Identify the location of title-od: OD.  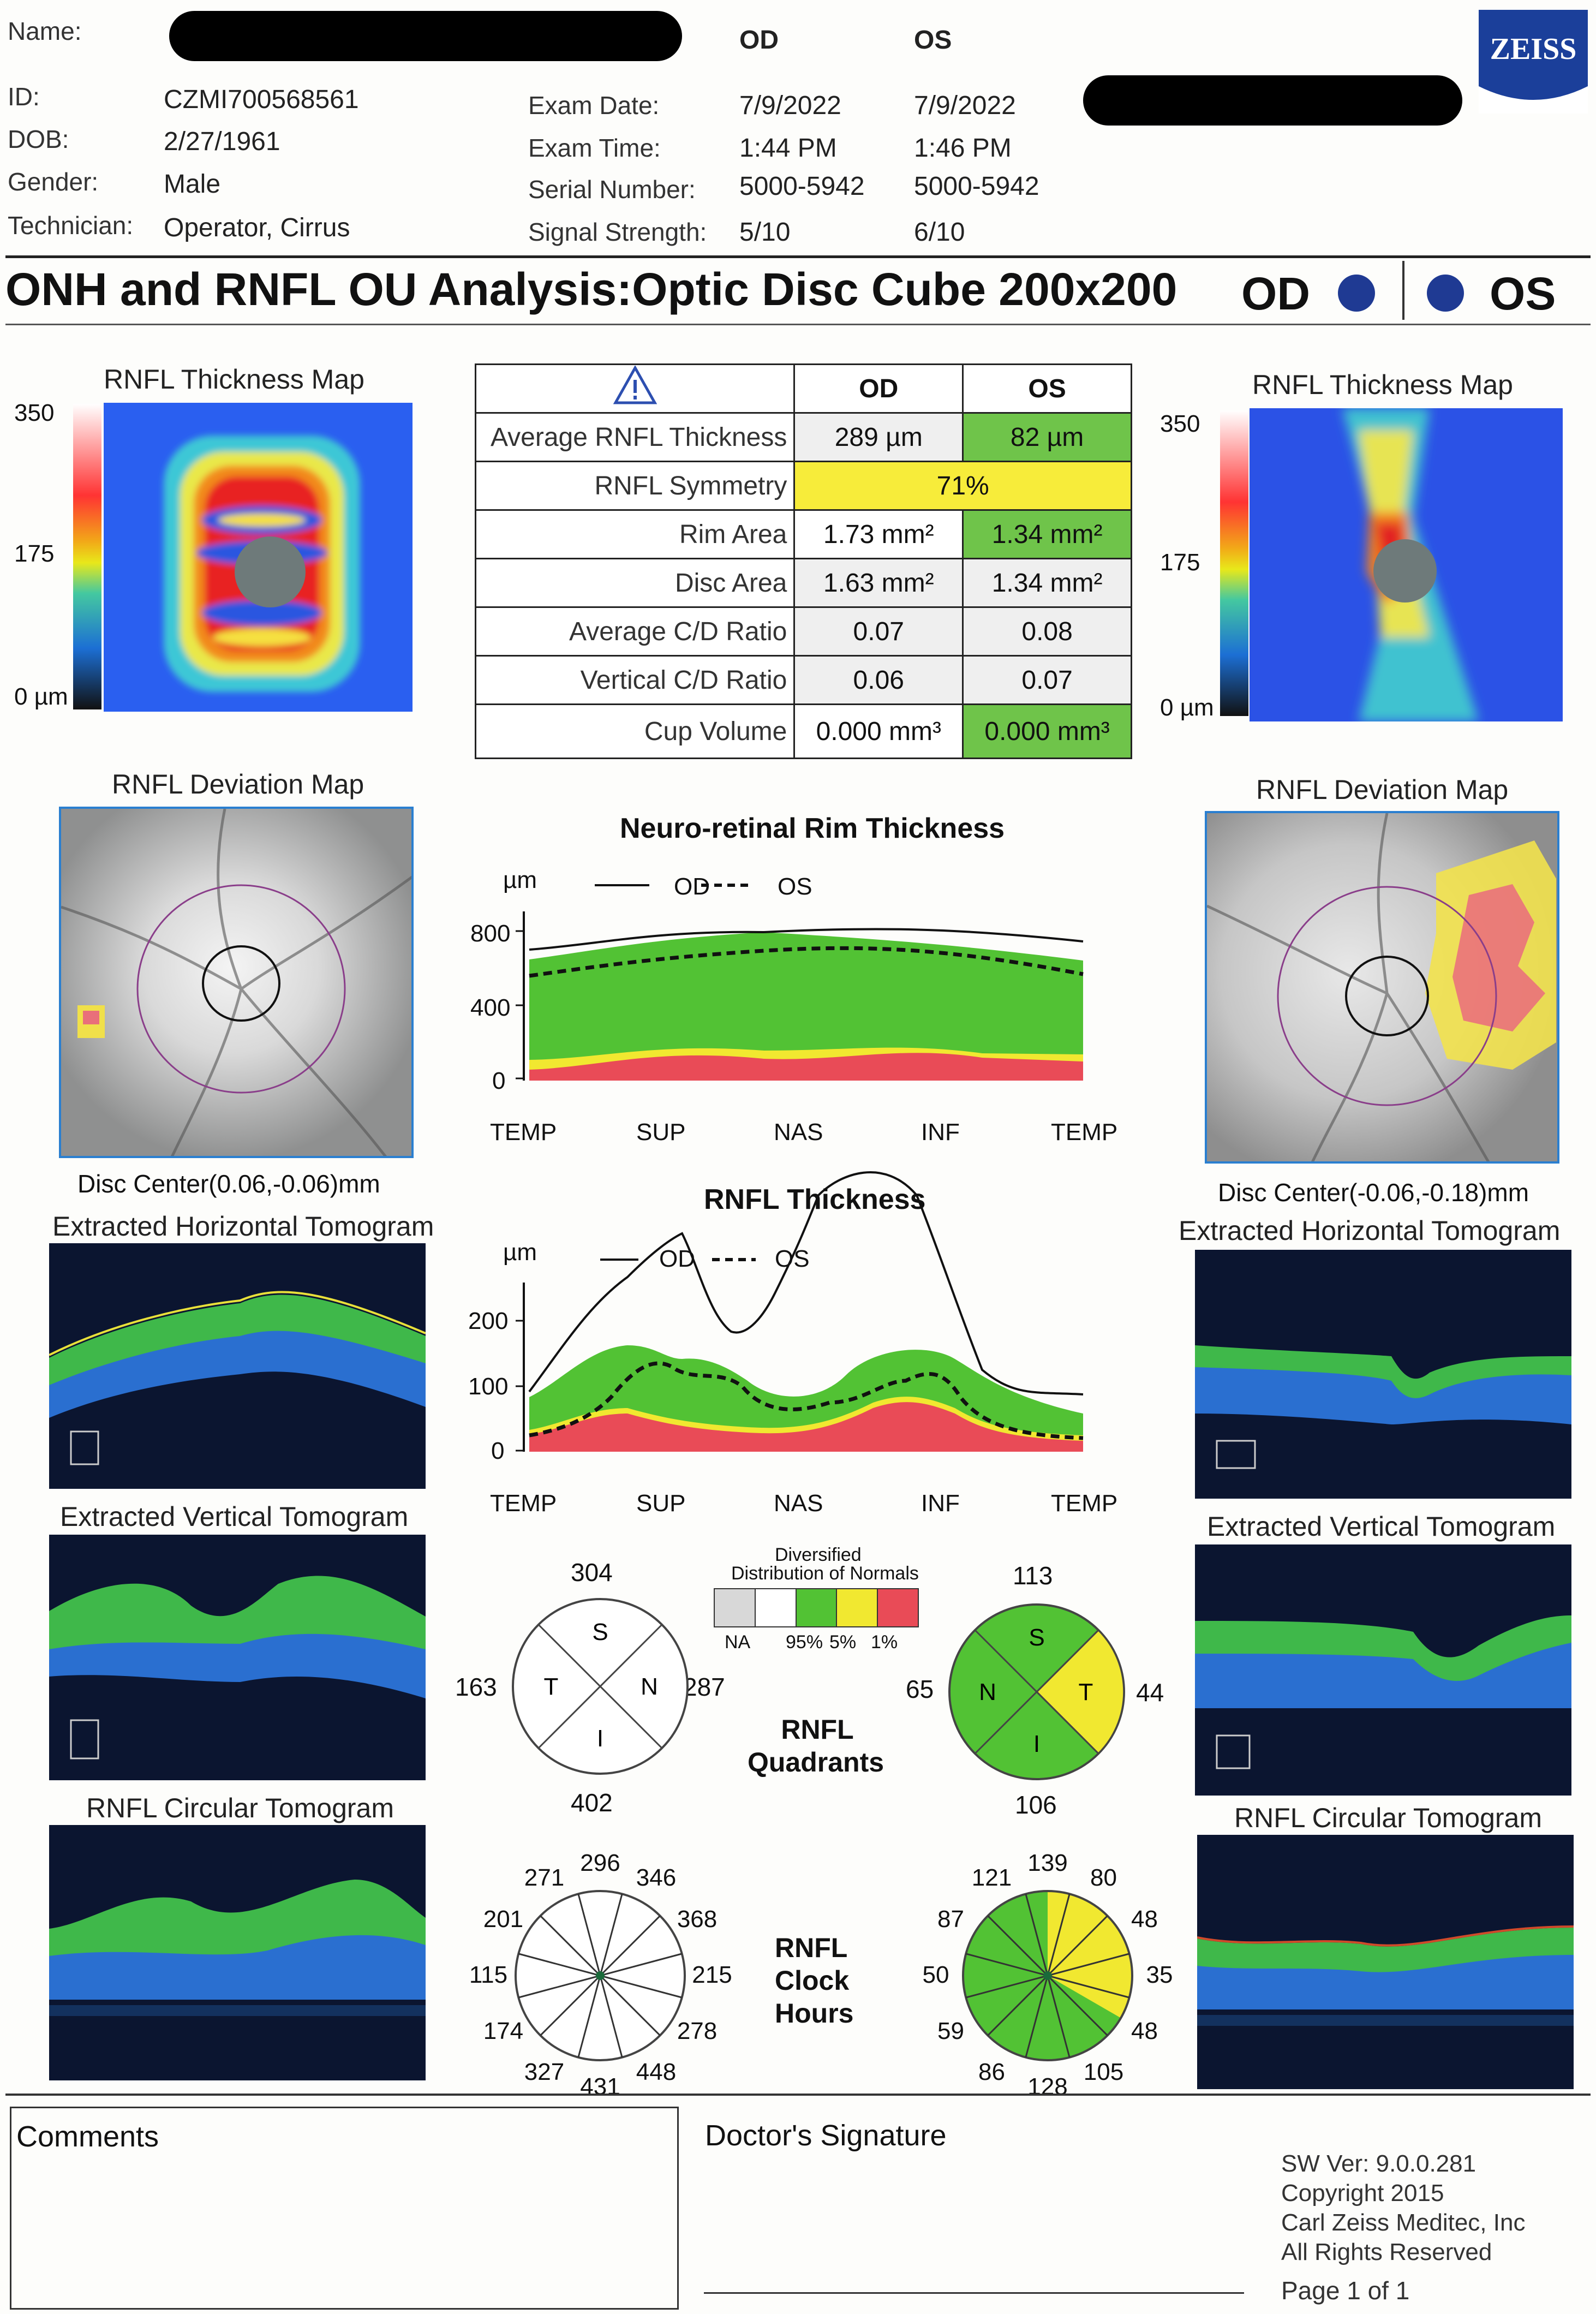
(1276, 293).